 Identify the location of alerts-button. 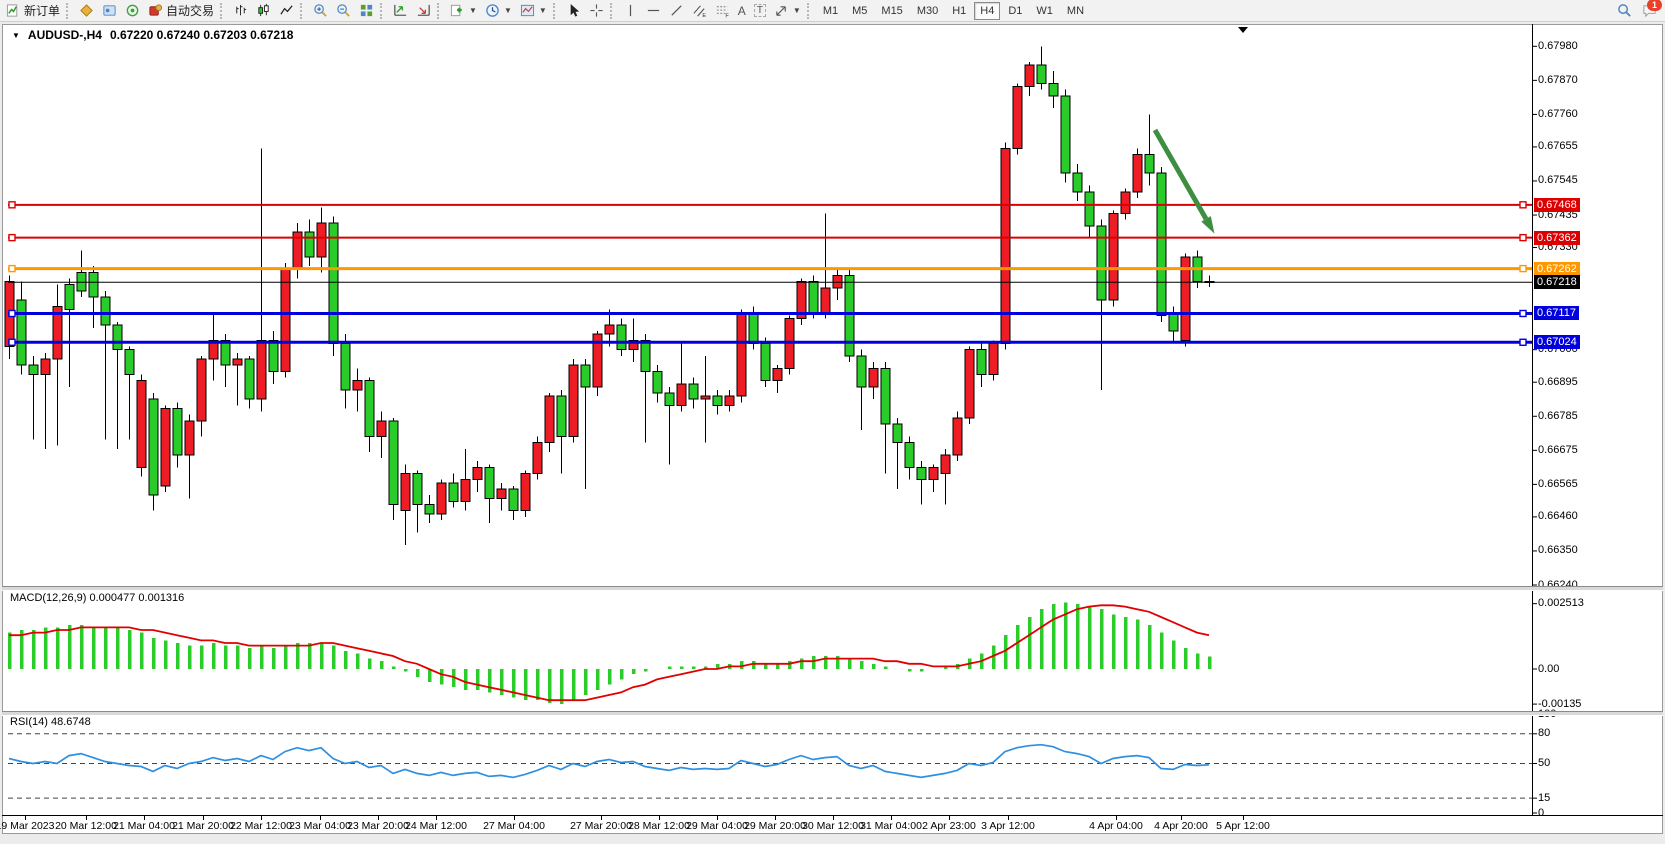
(132, 11).